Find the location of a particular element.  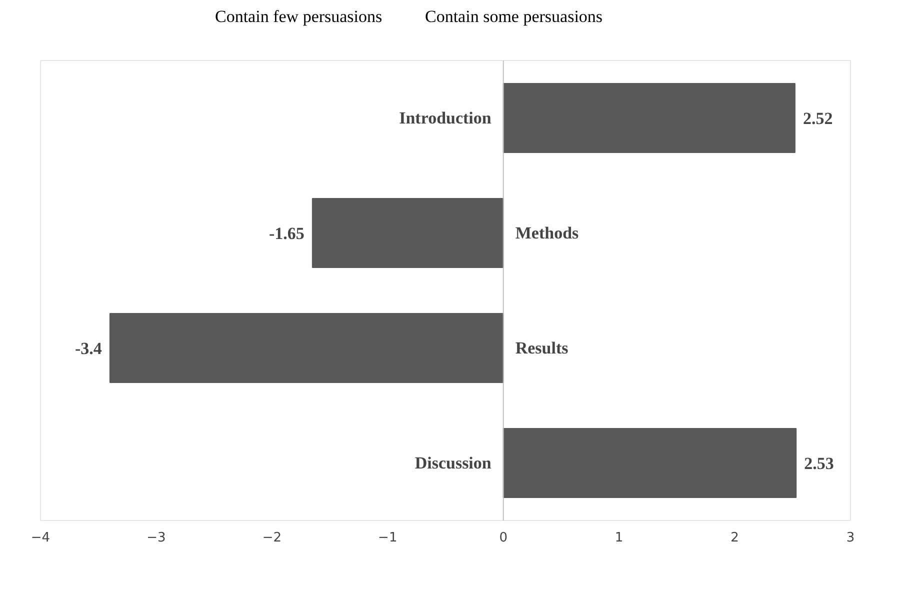

data-label: 2.52 is located at coordinates (817, 118).